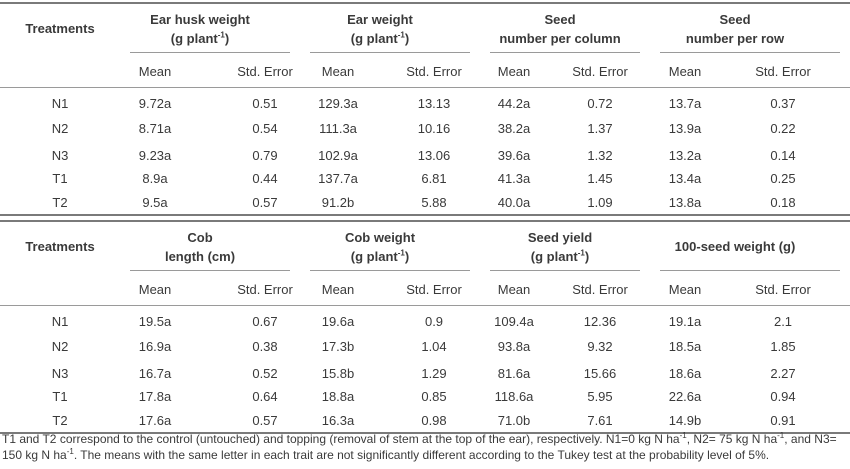 Image resolution: width=850 pixels, height=469 pixels. Describe the element at coordinates (600, 396) in the screenshot. I see `table-cell: 5.95` at that location.